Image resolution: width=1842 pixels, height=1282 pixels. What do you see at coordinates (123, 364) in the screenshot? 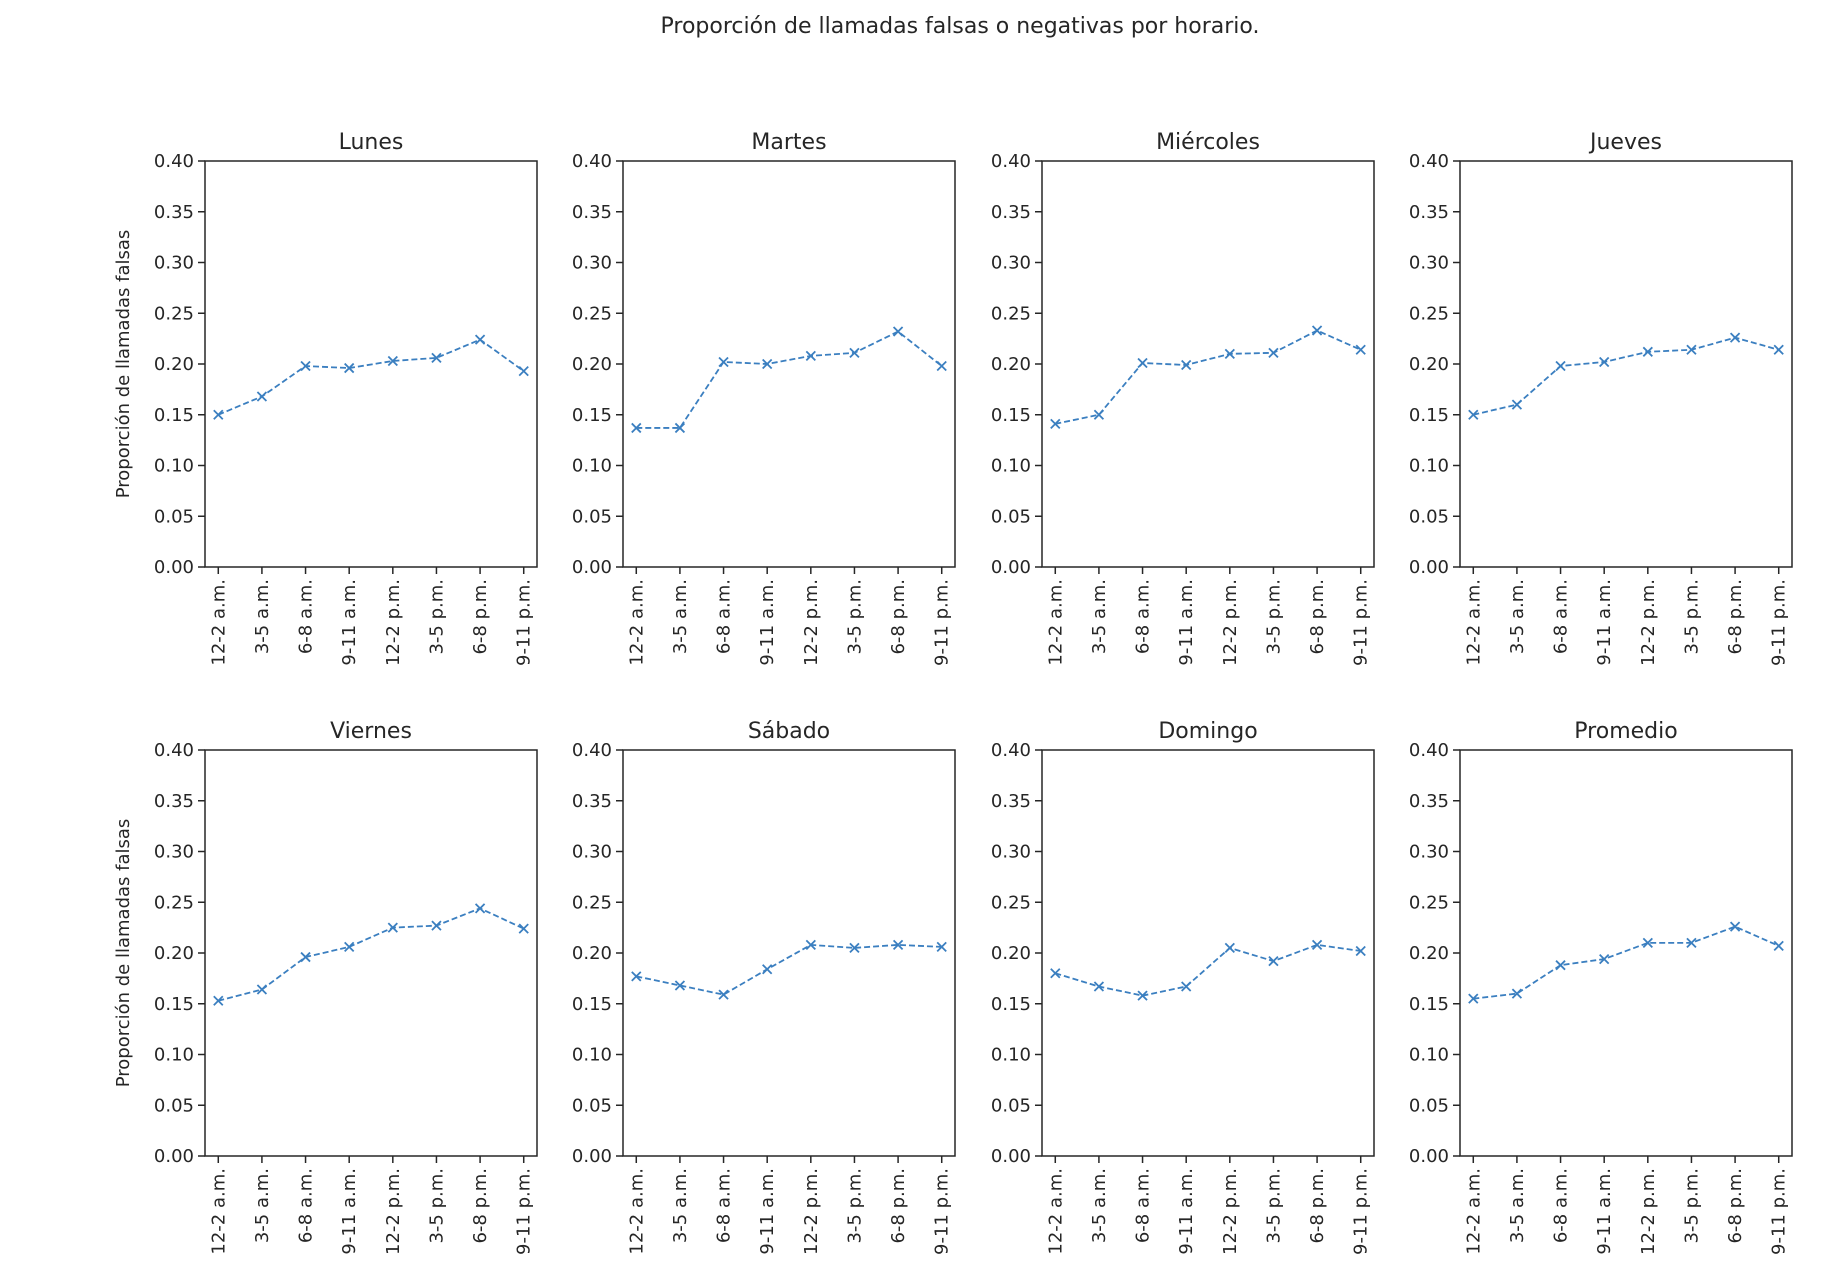
I see `y-axis-label: Proporción de llamadas falsas` at bounding box center [123, 364].